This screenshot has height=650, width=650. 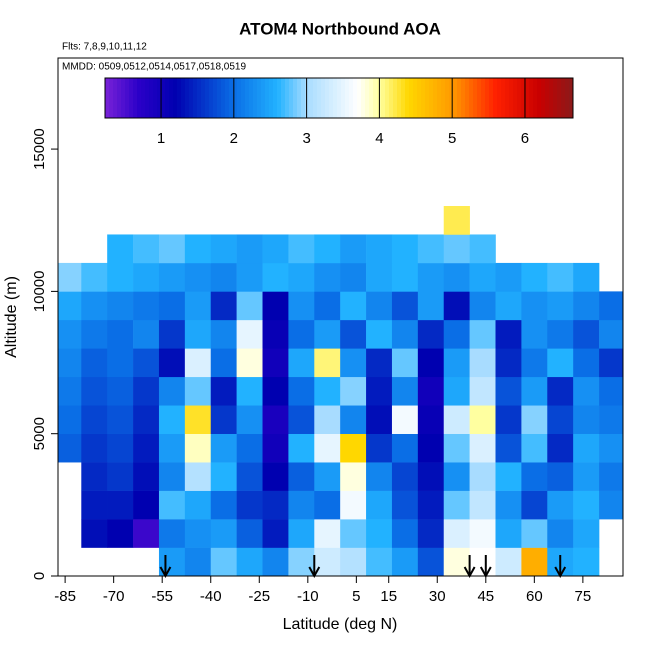 I want to click on y-tick-label: 0, so click(x=39, y=576).